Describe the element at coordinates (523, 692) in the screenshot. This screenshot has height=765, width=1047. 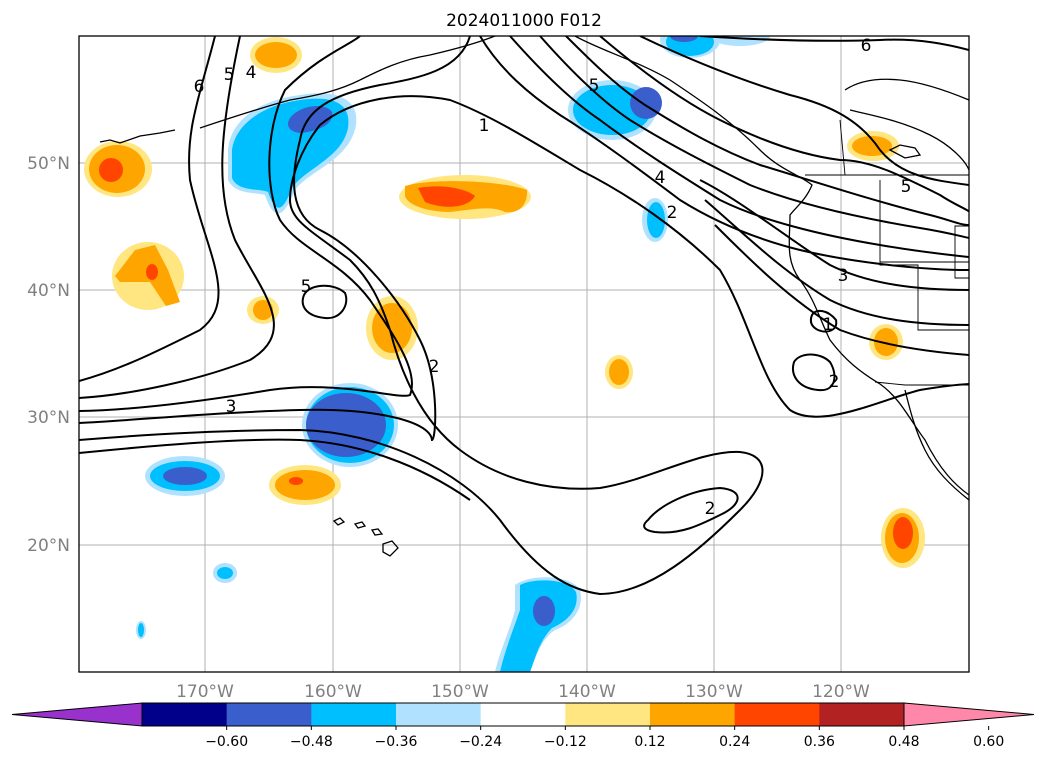
I see `longitude-labels: 170°W 160°W 150°W 140°W 130°W 120°W` at that location.